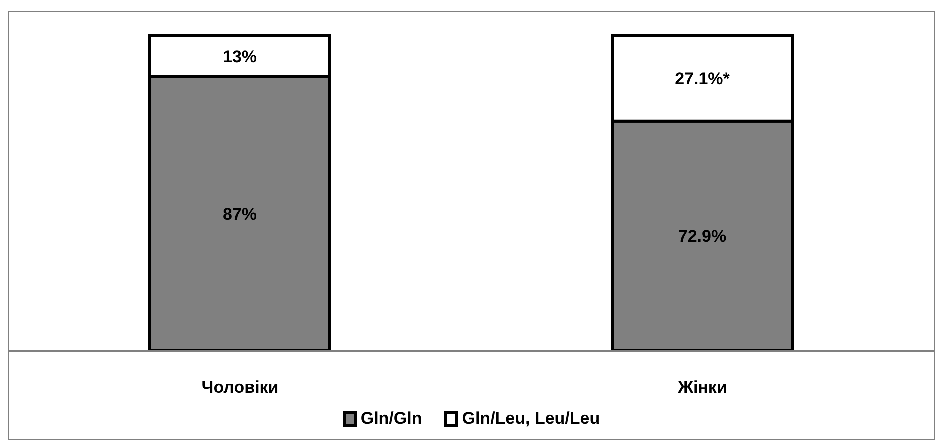 The image size is (943, 448). I want to click on data-label: 72.9%, so click(702, 236).